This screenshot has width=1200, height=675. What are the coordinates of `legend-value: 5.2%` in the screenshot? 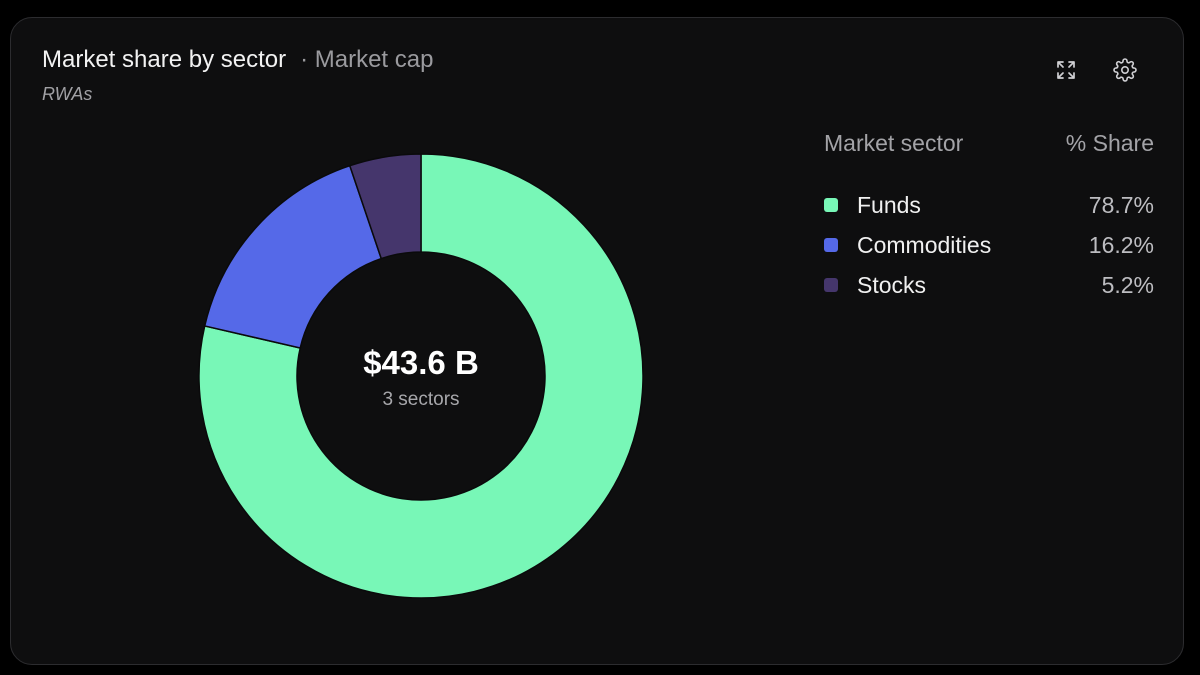 It's located at (1127, 284).